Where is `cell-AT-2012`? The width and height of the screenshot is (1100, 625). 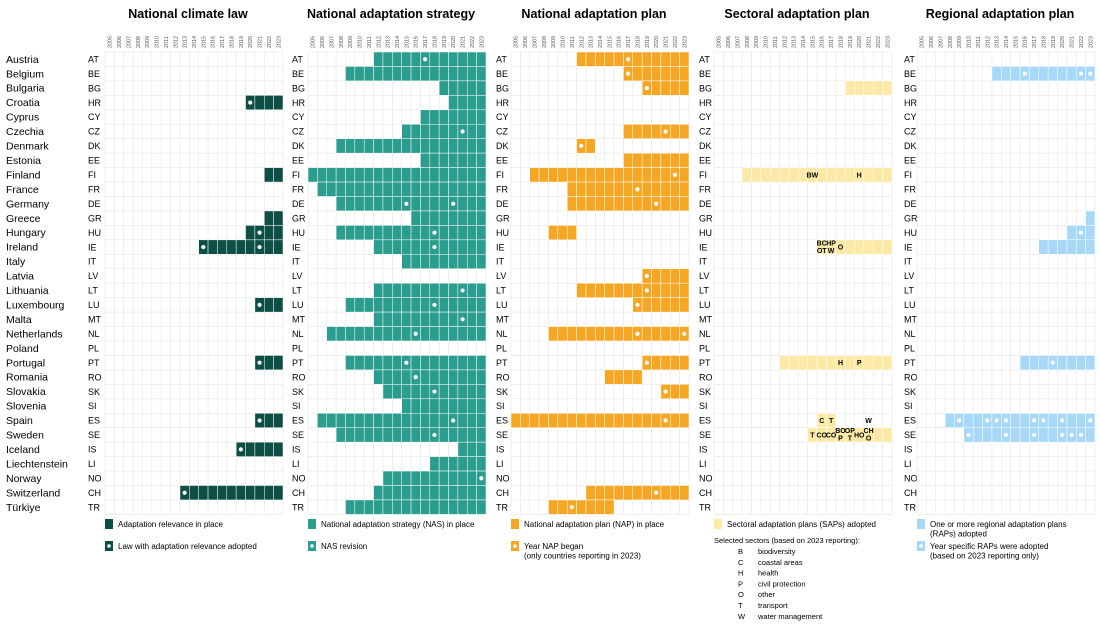
cell-AT-2012 is located at coordinates (378, 59).